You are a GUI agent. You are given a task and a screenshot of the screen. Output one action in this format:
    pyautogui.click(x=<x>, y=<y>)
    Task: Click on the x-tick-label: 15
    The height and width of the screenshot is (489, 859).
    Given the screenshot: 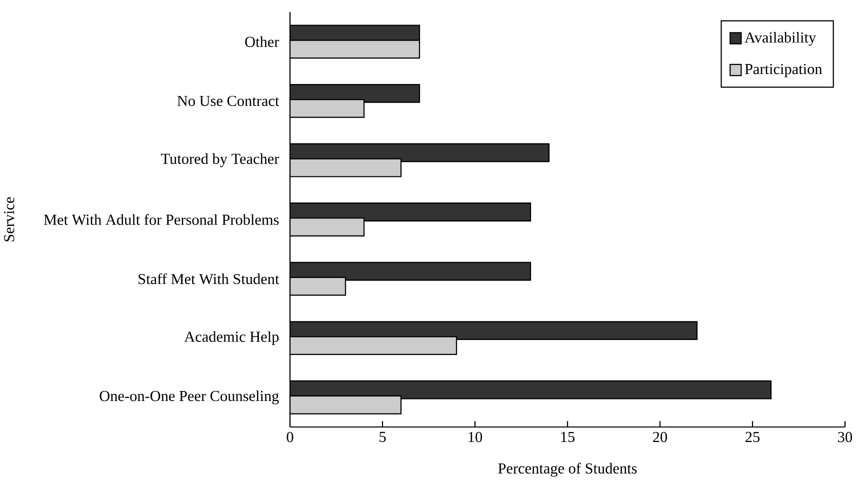 What is the action you would take?
    pyautogui.click(x=568, y=437)
    